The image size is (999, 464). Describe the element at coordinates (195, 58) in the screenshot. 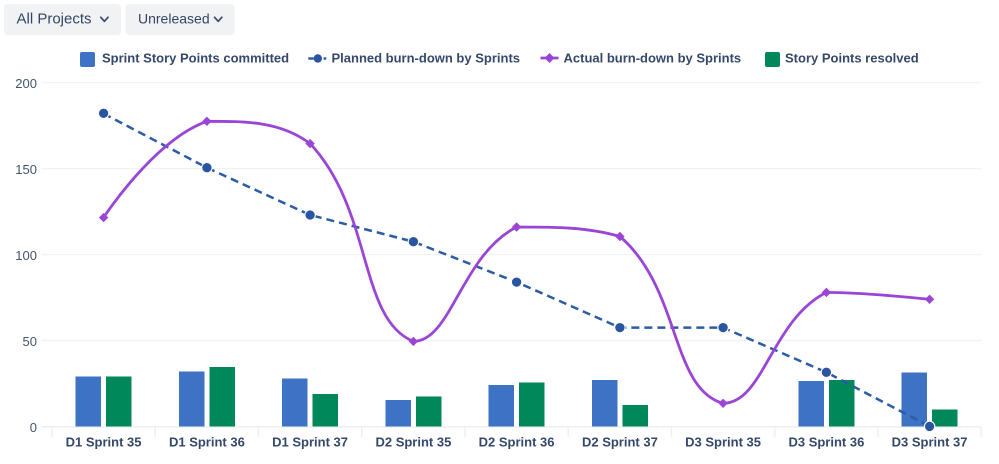

I see `svg-text: Sprint Story Points committed` at that location.